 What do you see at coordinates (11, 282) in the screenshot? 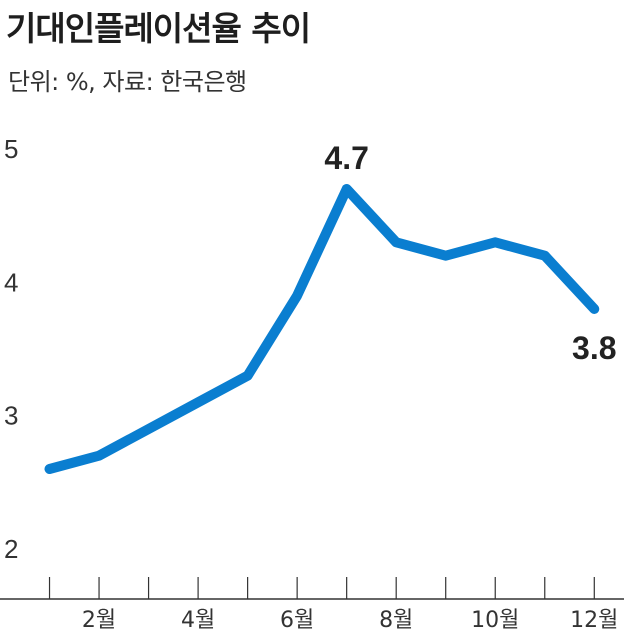
I see `y-tick-label: 4` at bounding box center [11, 282].